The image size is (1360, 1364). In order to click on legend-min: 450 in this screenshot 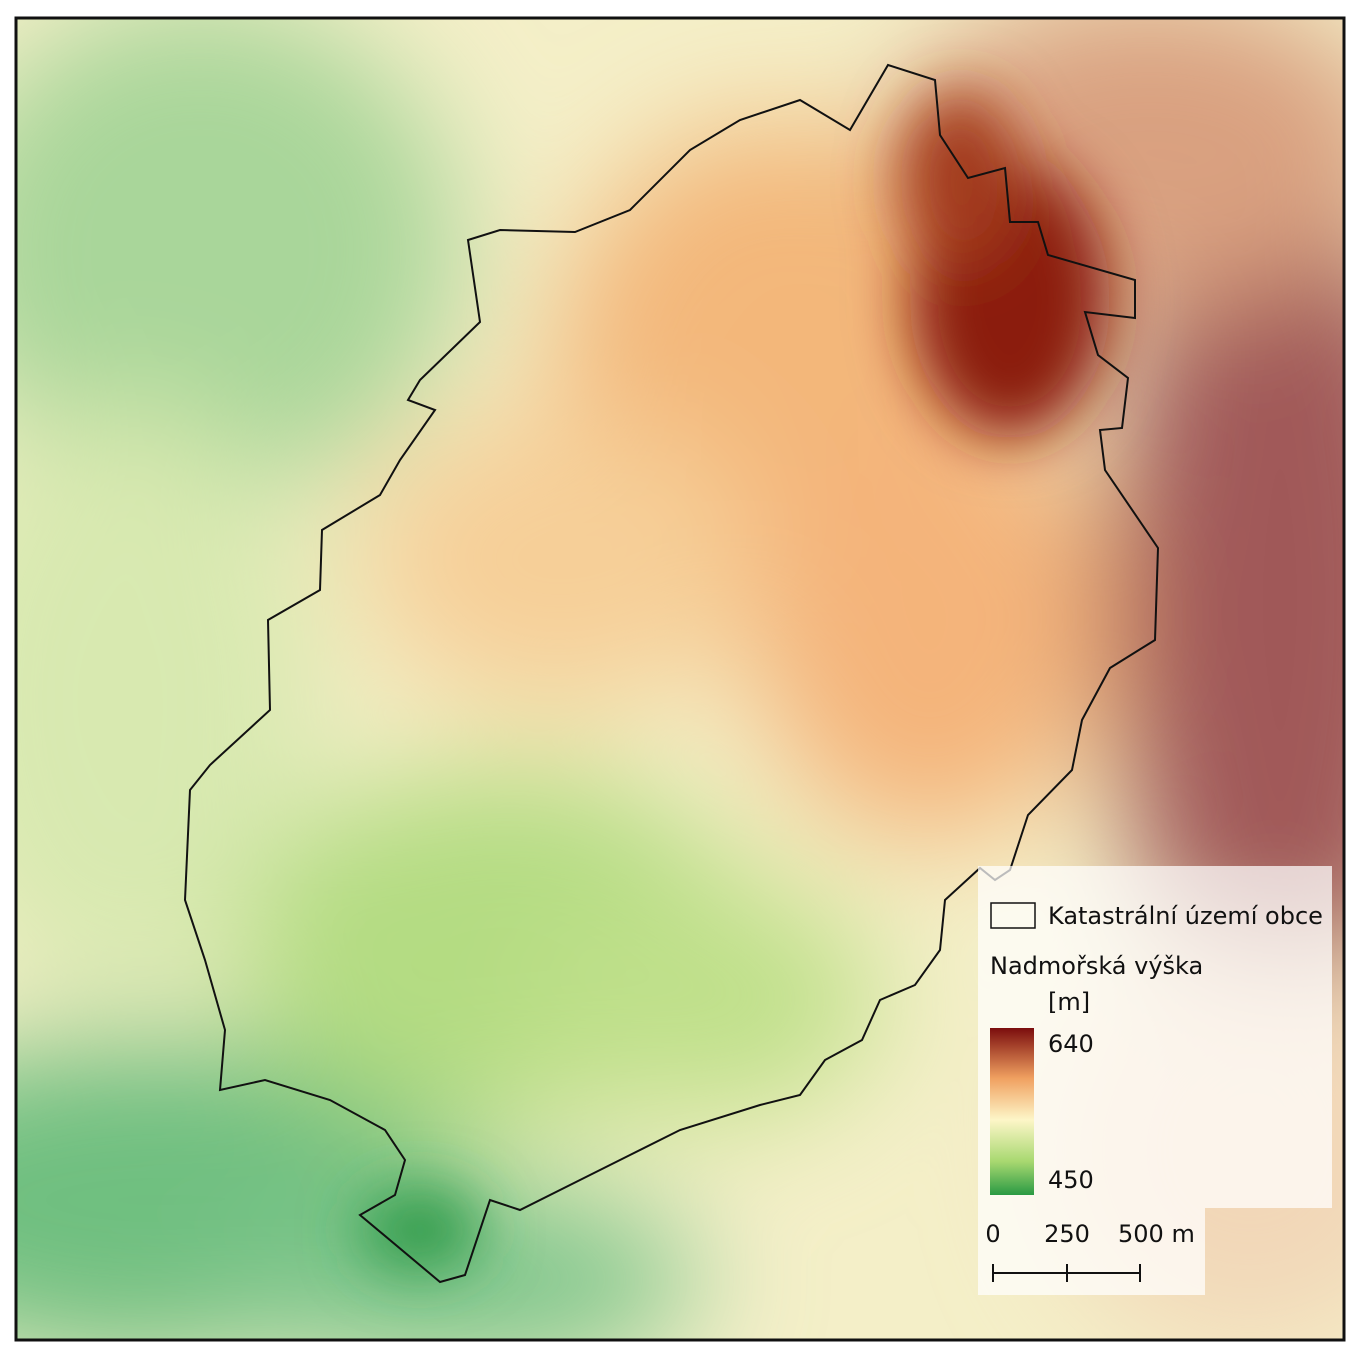, I will do `click(1071, 1180)`.